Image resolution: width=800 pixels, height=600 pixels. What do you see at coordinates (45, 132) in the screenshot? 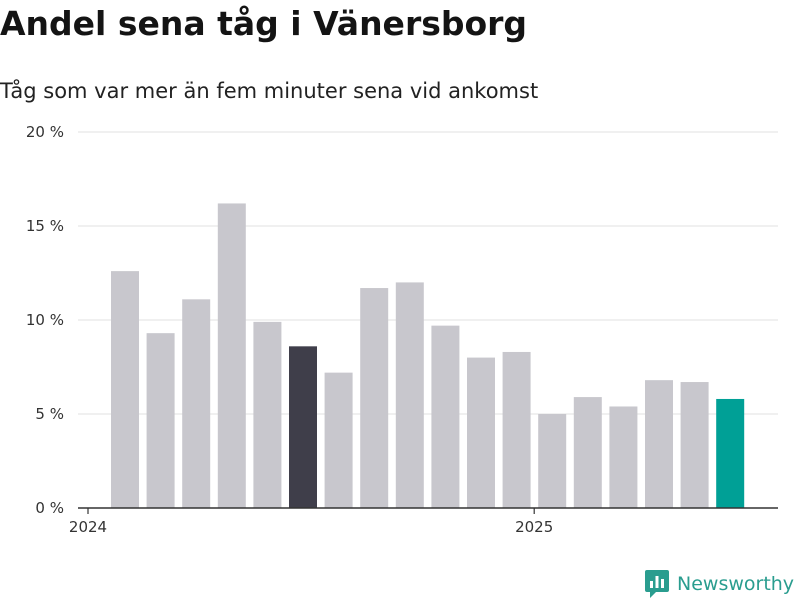
I see `y-tick-label: 20 %` at bounding box center [45, 132].